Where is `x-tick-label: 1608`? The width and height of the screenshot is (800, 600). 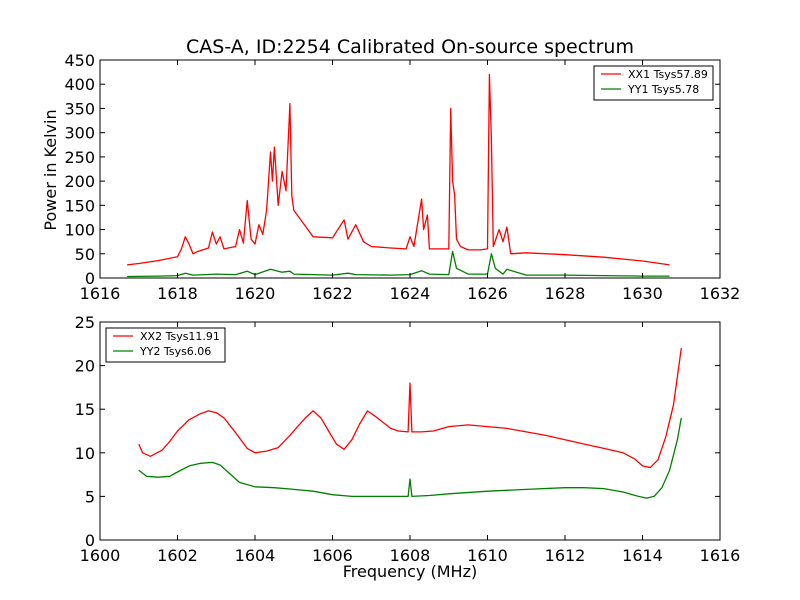
x-tick-label: 1608 is located at coordinates (410, 555).